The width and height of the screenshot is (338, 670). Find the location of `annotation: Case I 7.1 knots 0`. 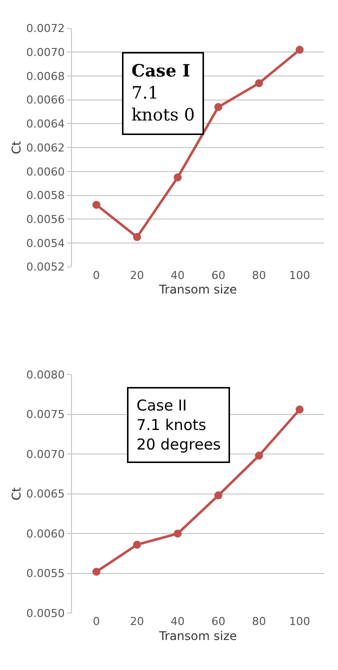

annotation: Case I 7.1 knots 0 is located at coordinates (163, 94).